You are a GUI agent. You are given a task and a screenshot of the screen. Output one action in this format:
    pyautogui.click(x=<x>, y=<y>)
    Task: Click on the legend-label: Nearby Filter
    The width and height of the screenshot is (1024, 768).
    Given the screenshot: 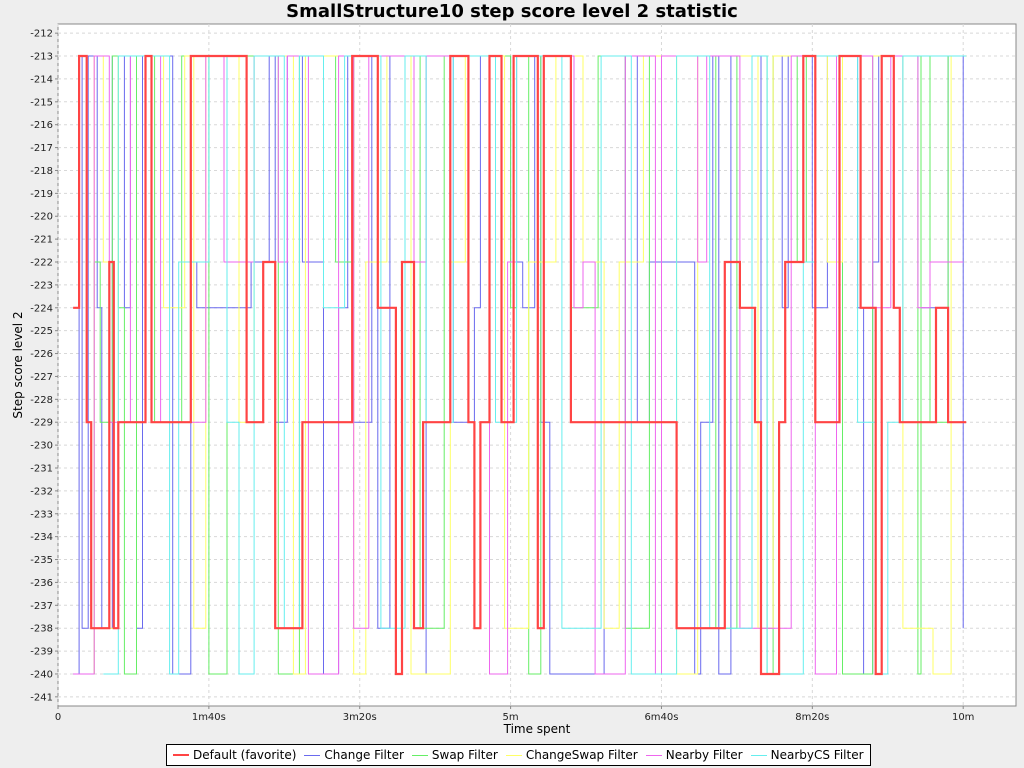 What is the action you would take?
    pyautogui.click(x=704, y=755)
    